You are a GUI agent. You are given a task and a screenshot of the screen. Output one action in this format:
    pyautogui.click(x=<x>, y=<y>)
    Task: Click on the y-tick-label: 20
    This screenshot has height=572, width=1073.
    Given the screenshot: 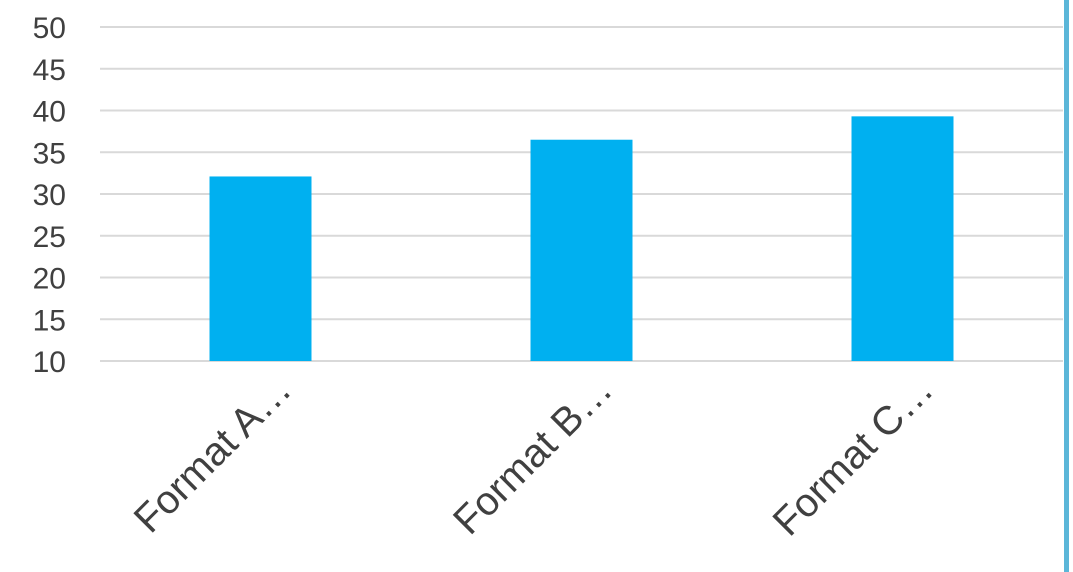 What is the action you would take?
    pyautogui.click(x=49, y=279)
    